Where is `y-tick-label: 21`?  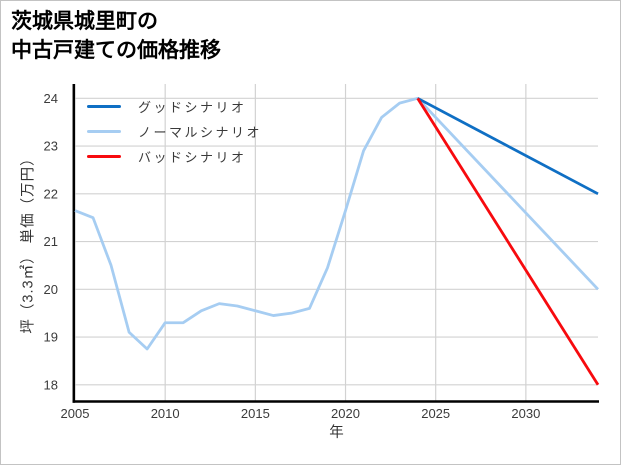 y-tick-label: 21 is located at coordinates (51, 241).